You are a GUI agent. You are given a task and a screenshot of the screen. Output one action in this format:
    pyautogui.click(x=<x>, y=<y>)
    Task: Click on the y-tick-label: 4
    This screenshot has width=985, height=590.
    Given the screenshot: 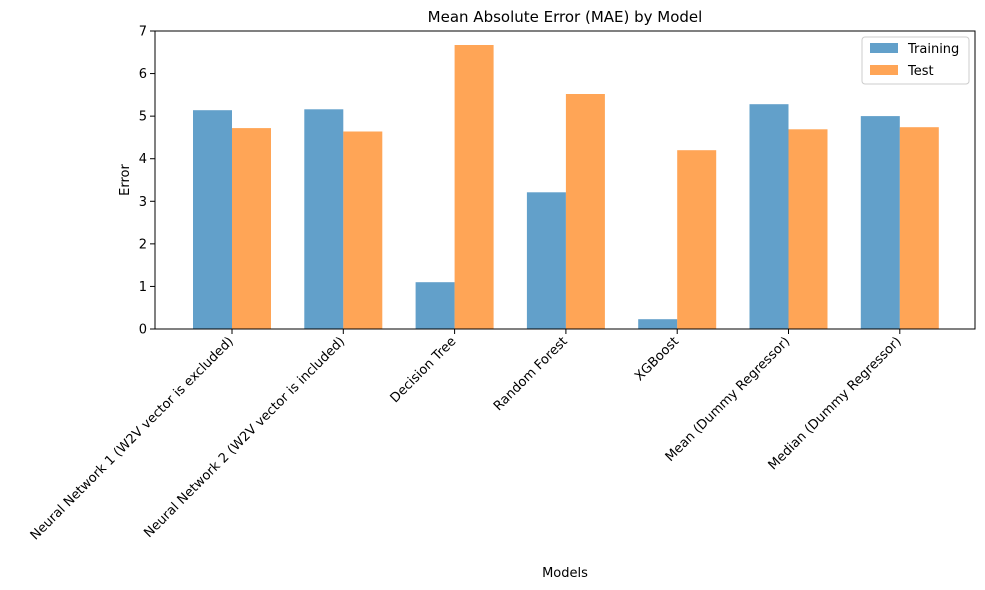 What is the action you would take?
    pyautogui.click(x=143, y=159)
    